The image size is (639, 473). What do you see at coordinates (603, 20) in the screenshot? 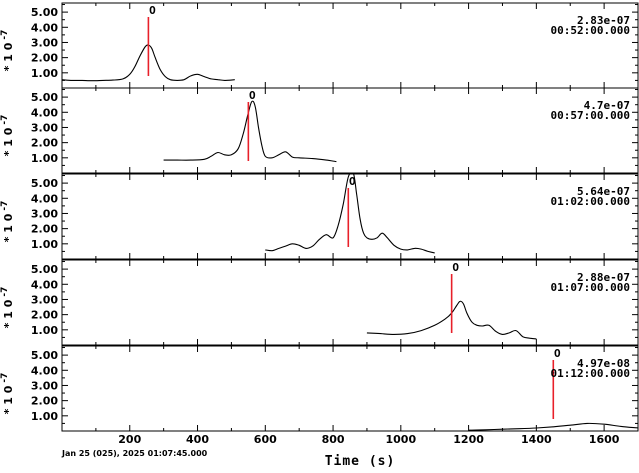
I see `panel-amplitude: 2.83e-07` at bounding box center [603, 20].